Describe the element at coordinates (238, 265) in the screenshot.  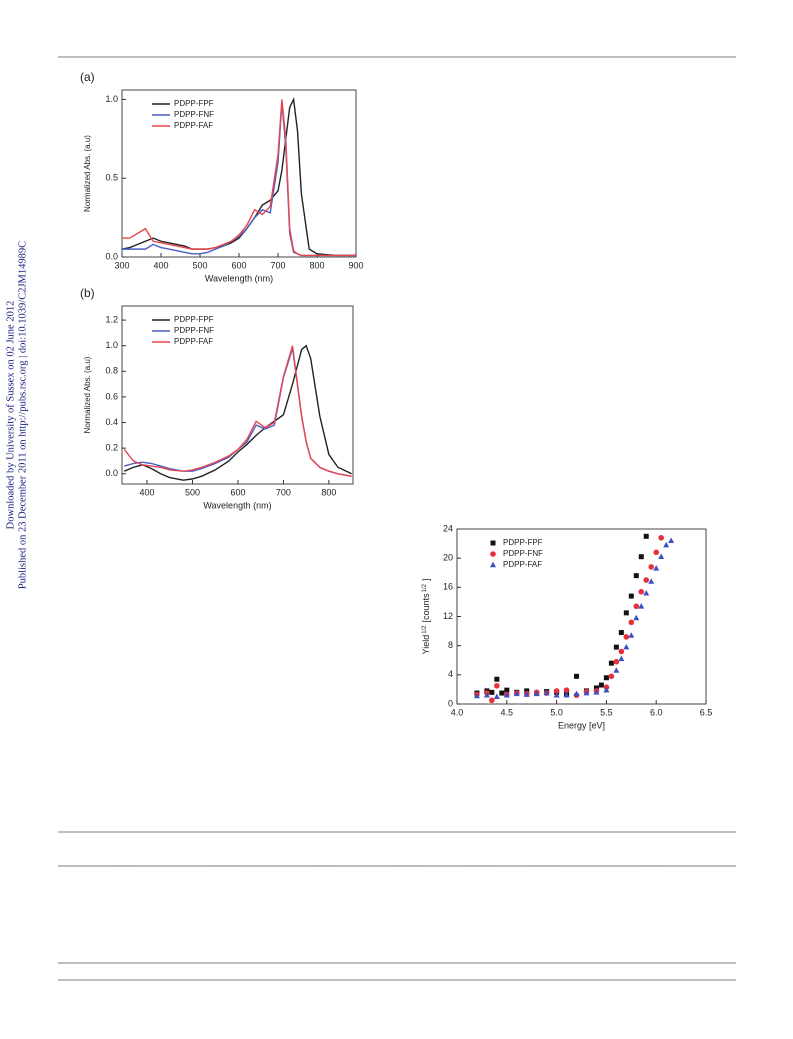
I see `x-tick-label: 600` at that location.